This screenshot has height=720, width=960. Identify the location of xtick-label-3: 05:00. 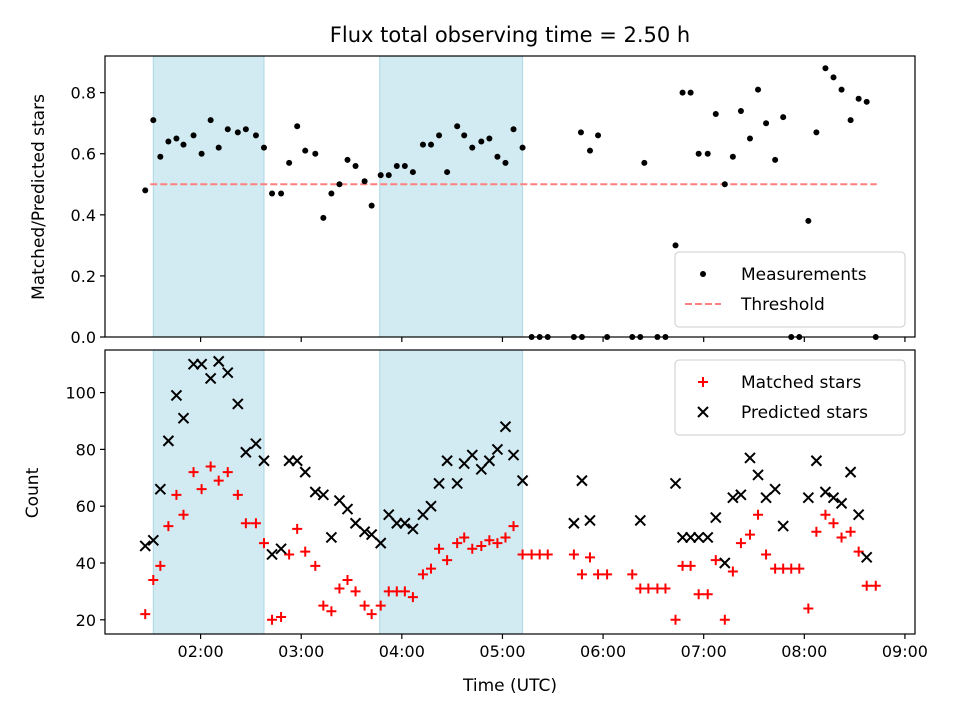
(502, 651).